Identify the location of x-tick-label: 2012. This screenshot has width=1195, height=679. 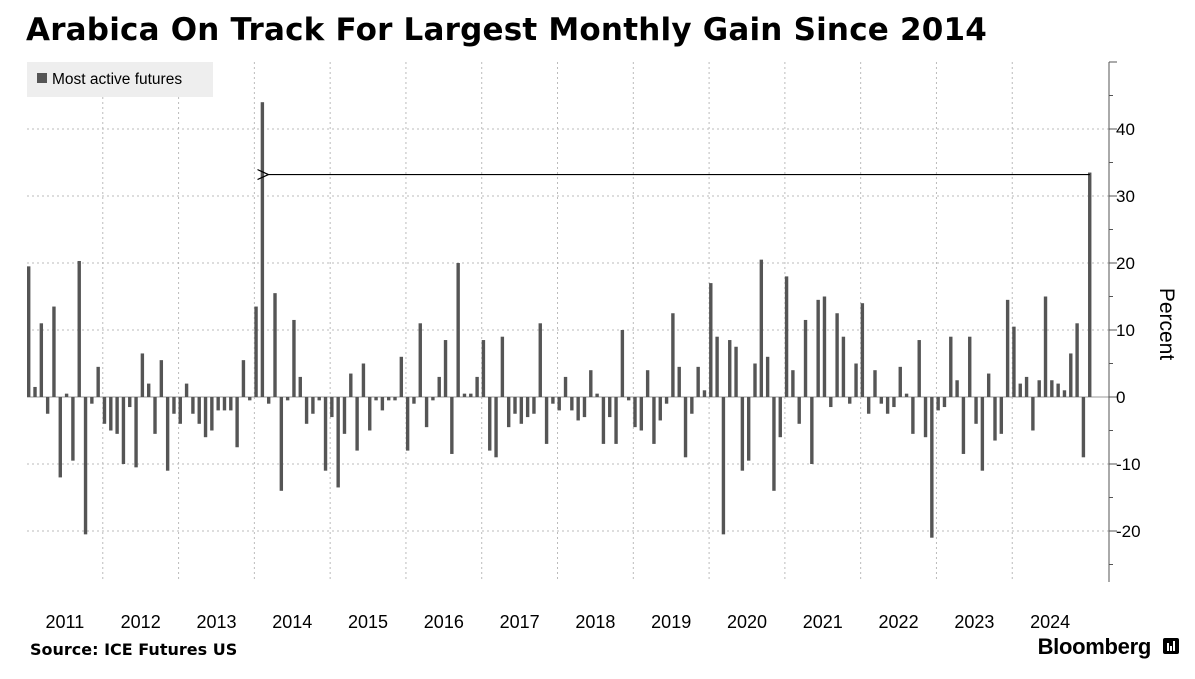
(141, 622).